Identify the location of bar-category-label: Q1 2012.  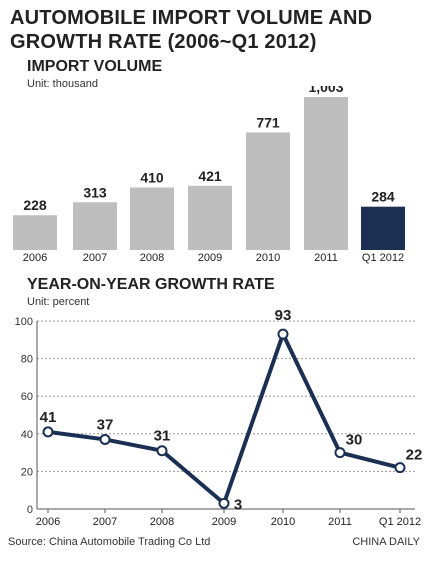
(383, 258).